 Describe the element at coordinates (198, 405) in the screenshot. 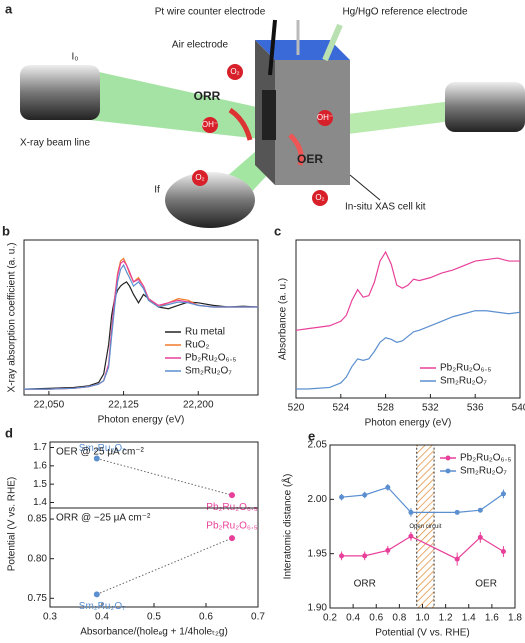

I see `x-tick-label: 22,200` at that location.